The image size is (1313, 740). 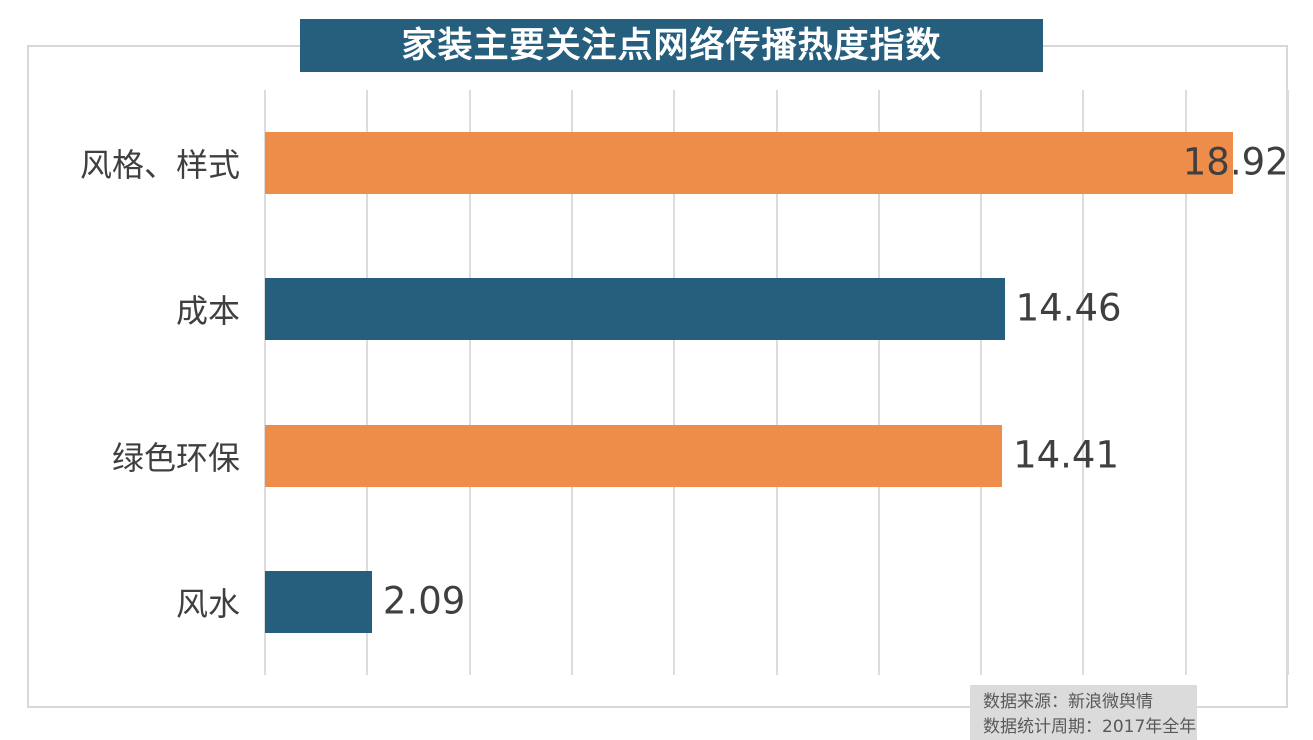 I want to click on category-label: 风水, so click(x=207, y=603).